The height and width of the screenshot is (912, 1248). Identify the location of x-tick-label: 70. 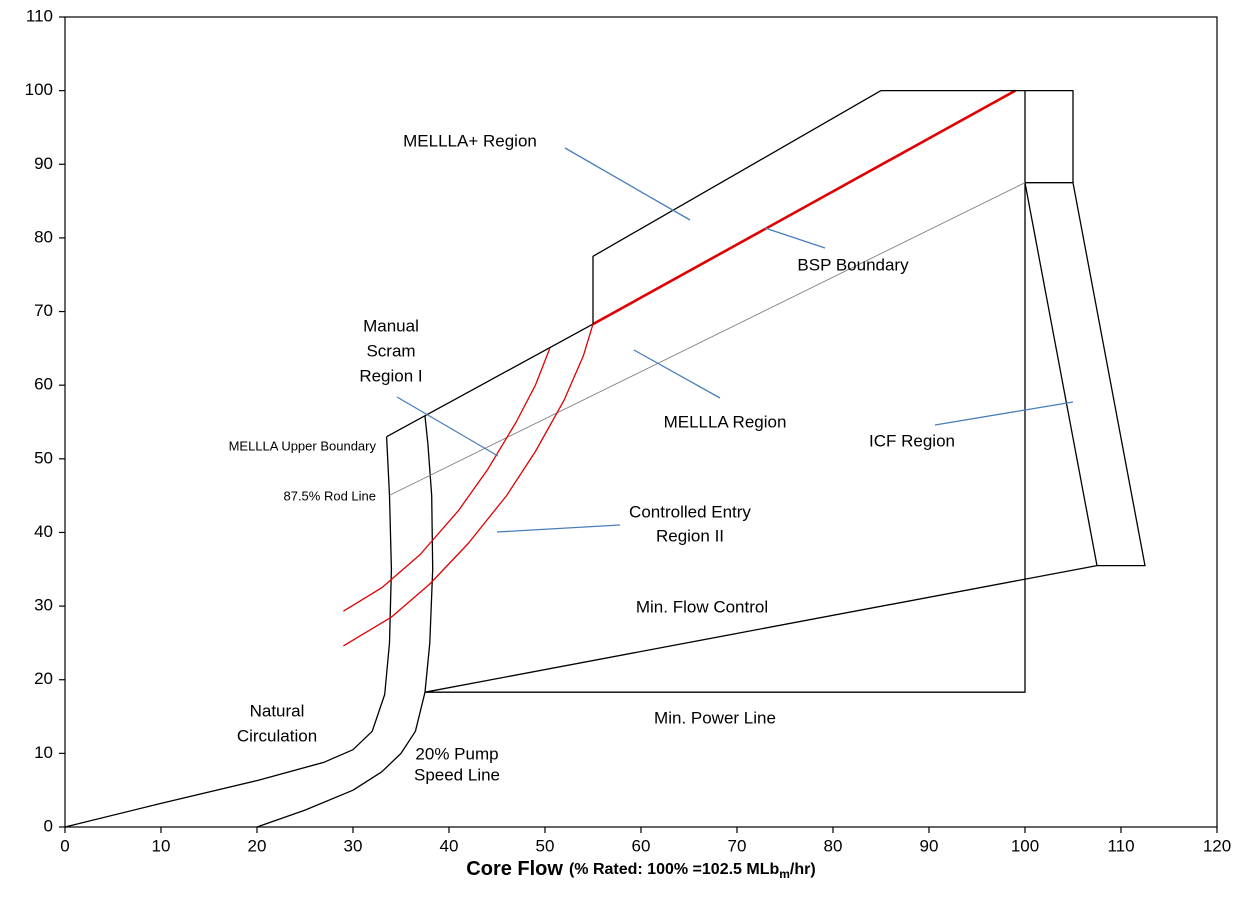
(737, 845).